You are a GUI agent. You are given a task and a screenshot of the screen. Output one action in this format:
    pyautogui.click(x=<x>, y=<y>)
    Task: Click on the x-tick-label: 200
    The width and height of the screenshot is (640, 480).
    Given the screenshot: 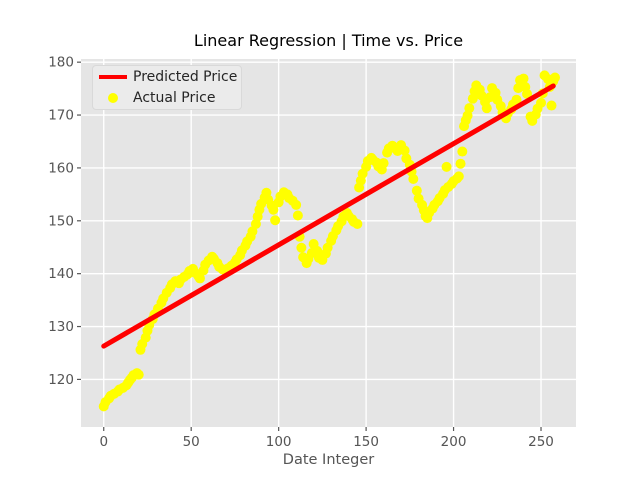 What is the action you would take?
    pyautogui.click(x=454, y=442)
    